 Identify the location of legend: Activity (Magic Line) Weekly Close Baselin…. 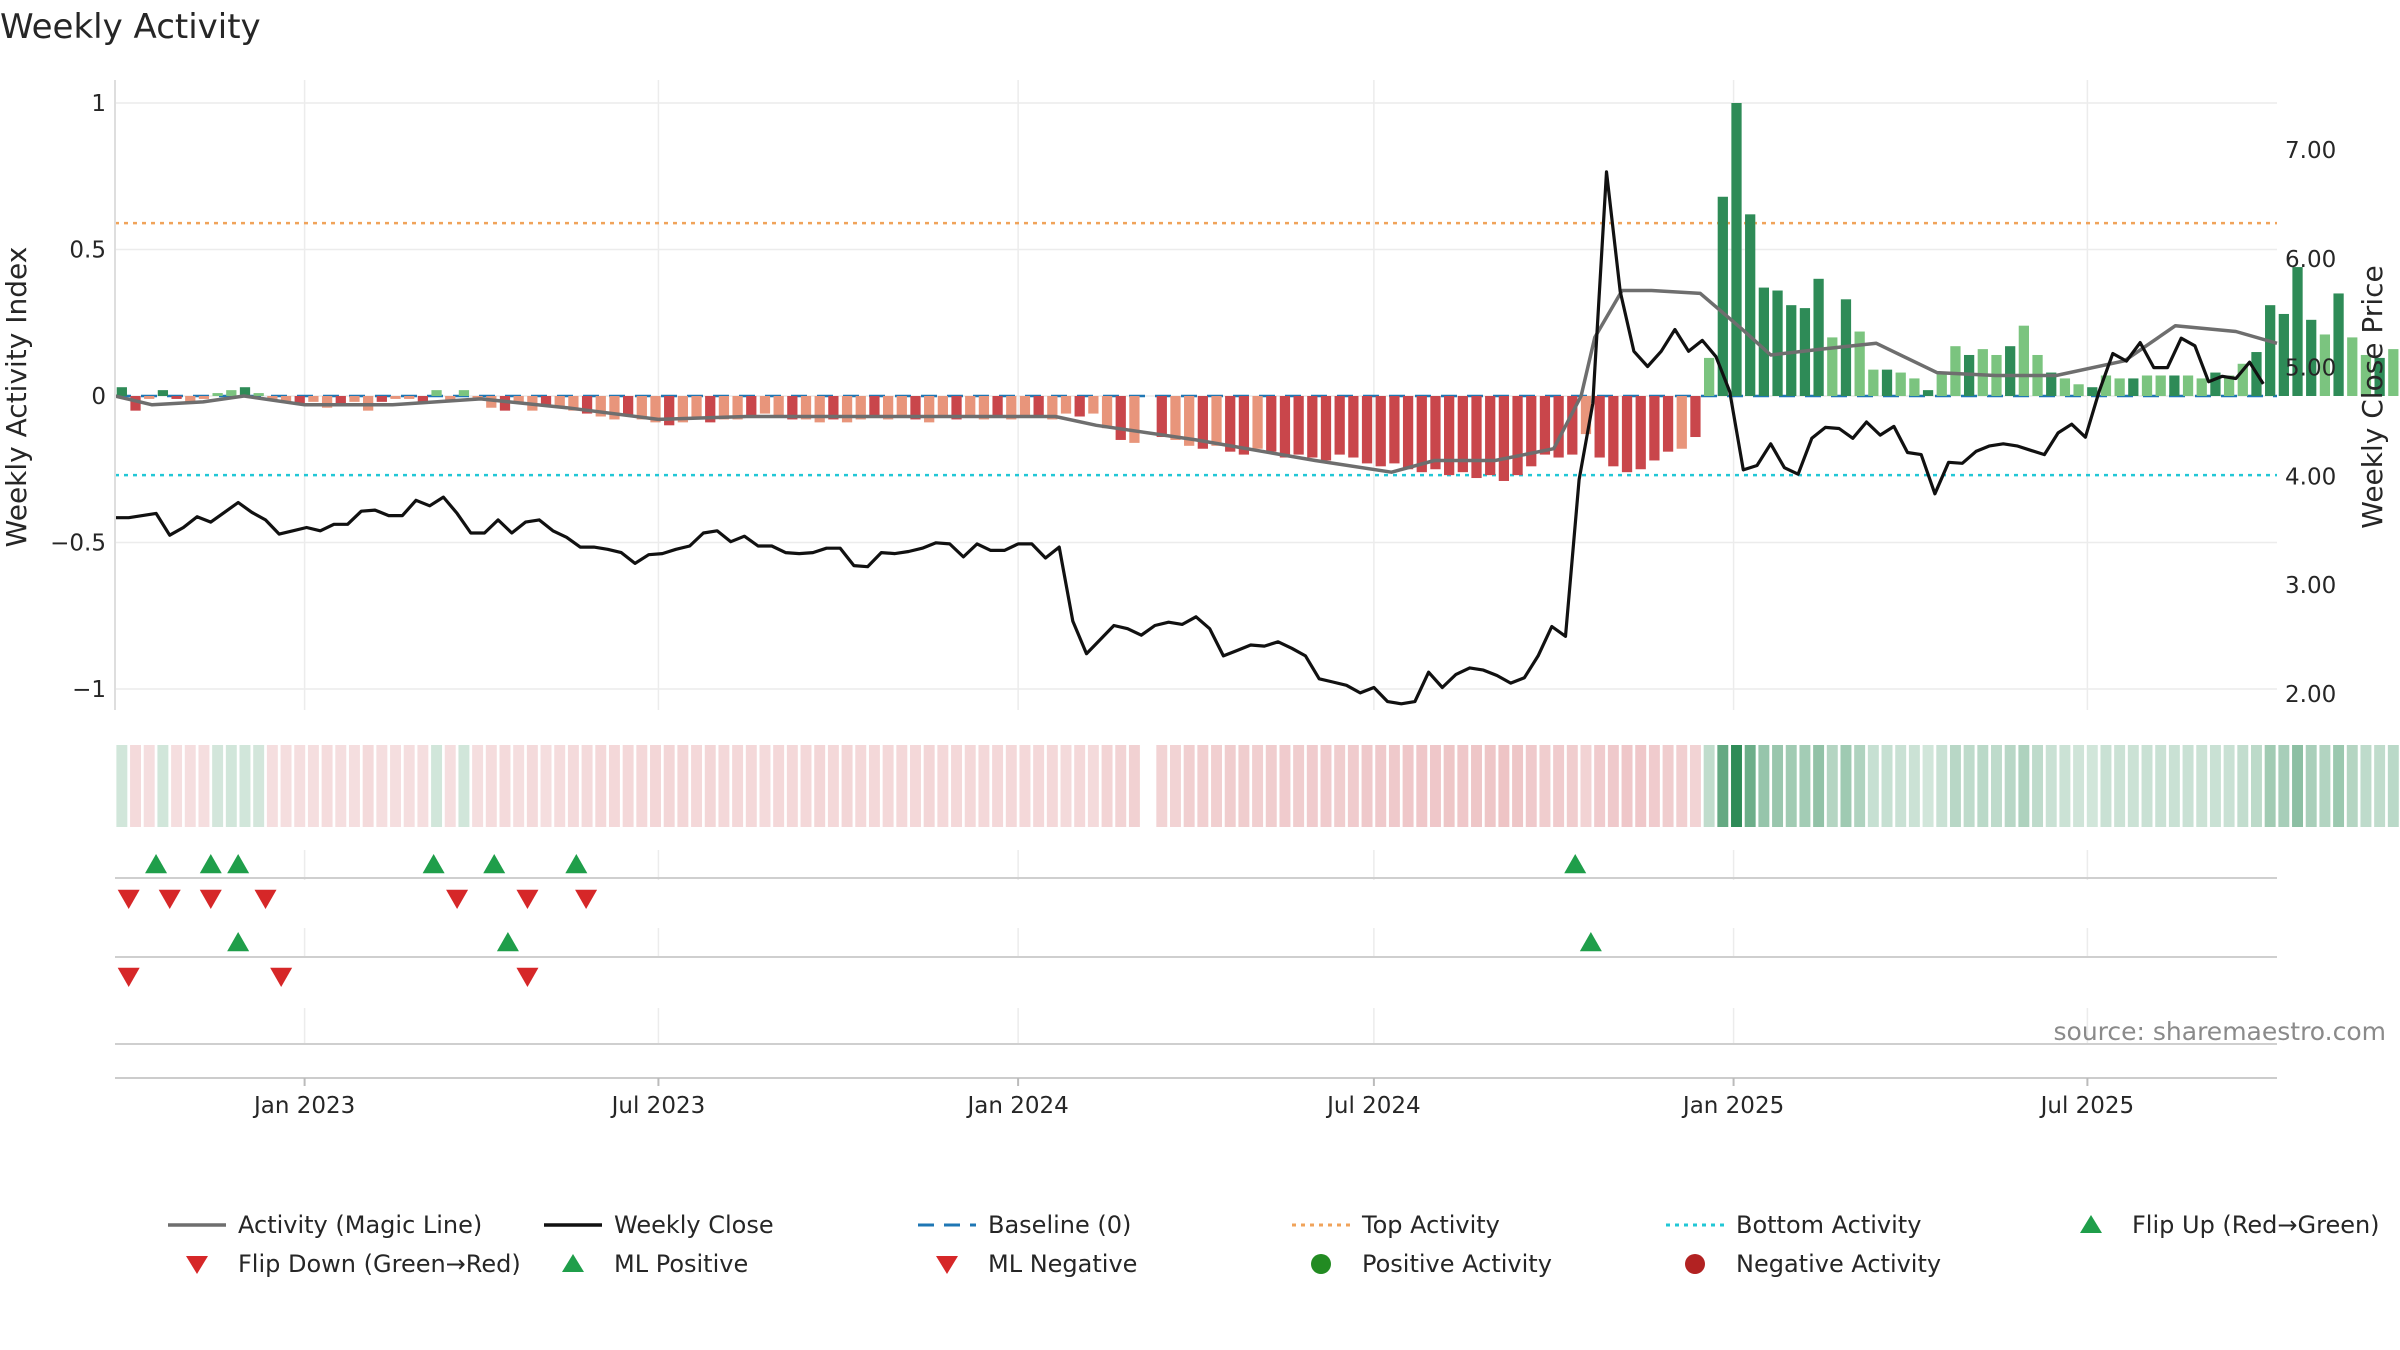
(1274, 1244).